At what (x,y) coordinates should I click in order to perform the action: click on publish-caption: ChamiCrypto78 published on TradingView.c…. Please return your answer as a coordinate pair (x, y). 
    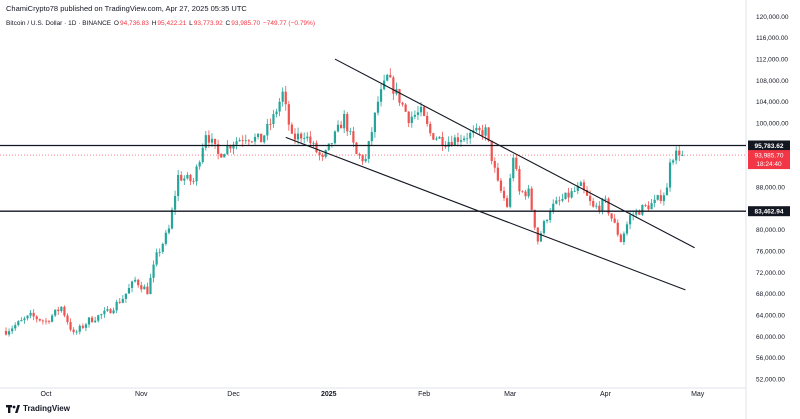
    Looking at the image, I should click on (126, 8).